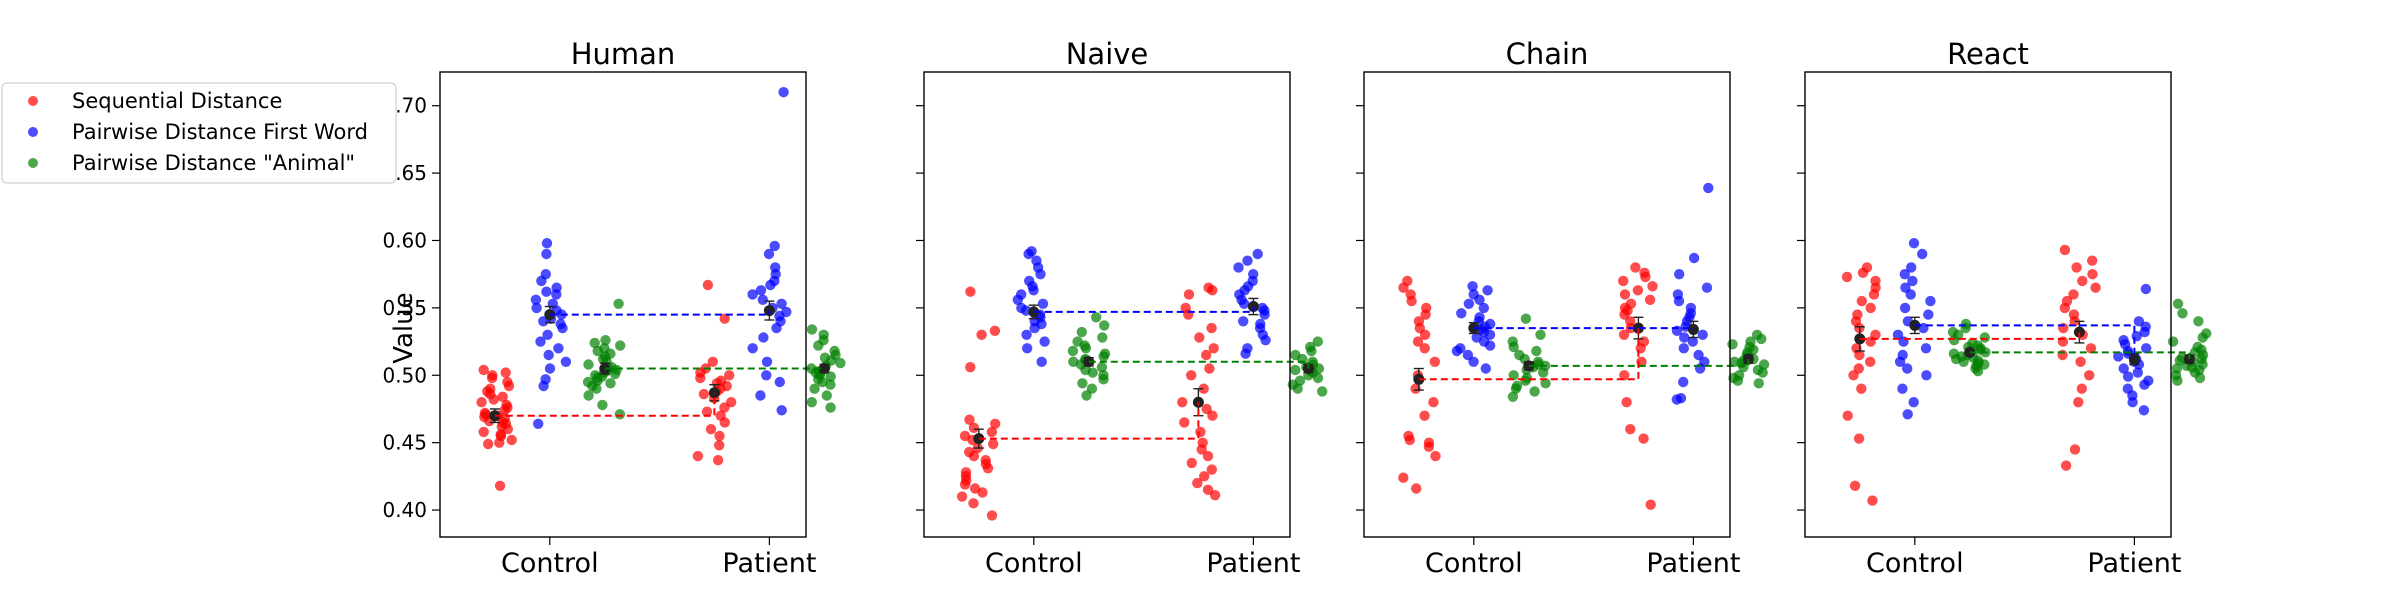  Describe the element at coordinates (404, 327) in the screenshot. I see `y-axis-label: Value` at that location.